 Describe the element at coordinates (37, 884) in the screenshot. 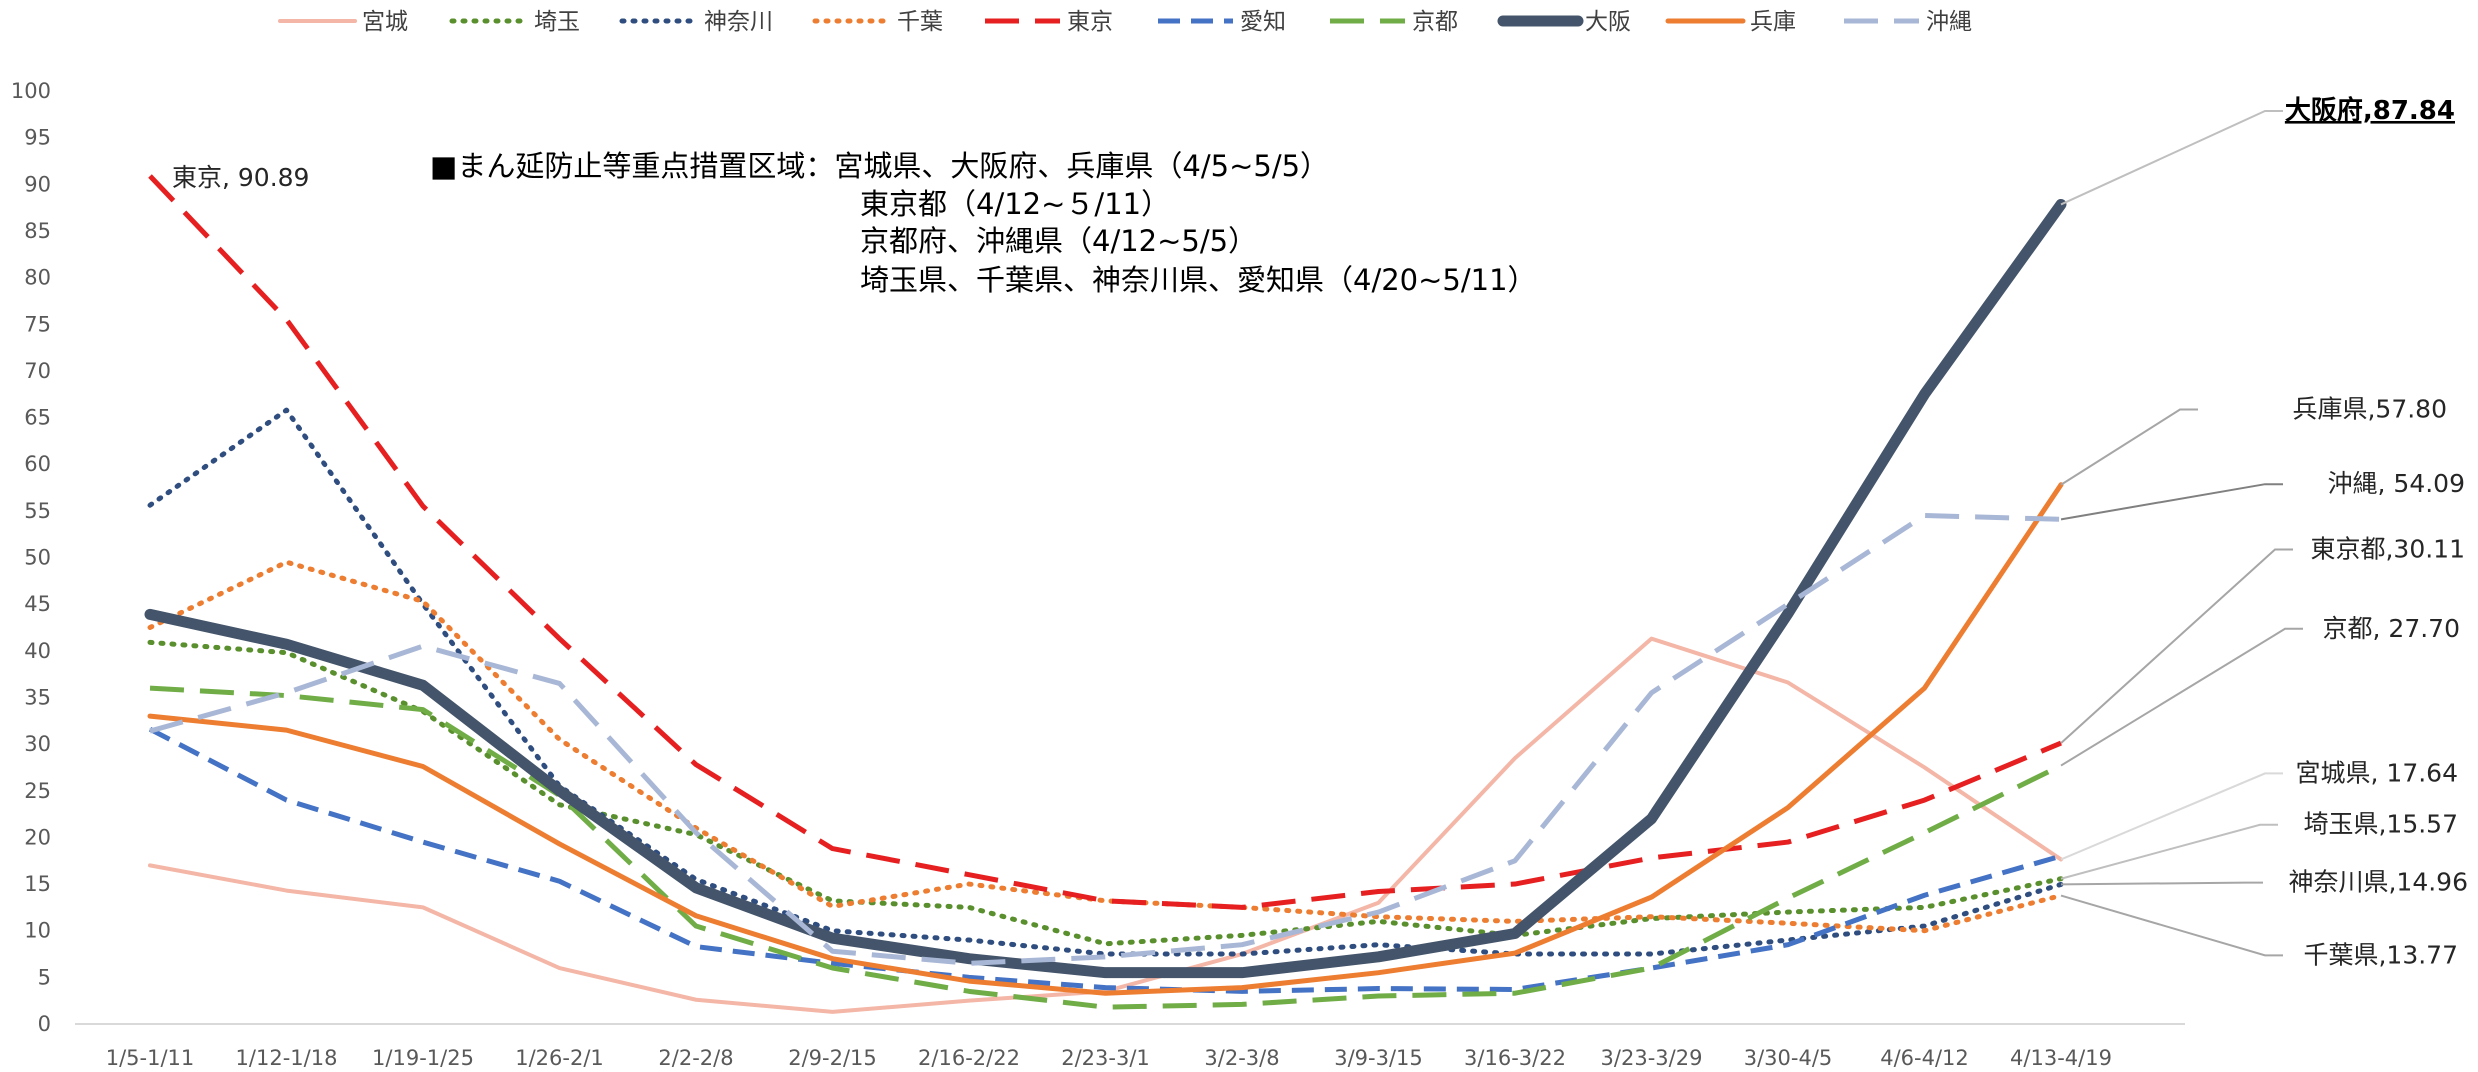

I see `y-tick-label: 15` at that location.